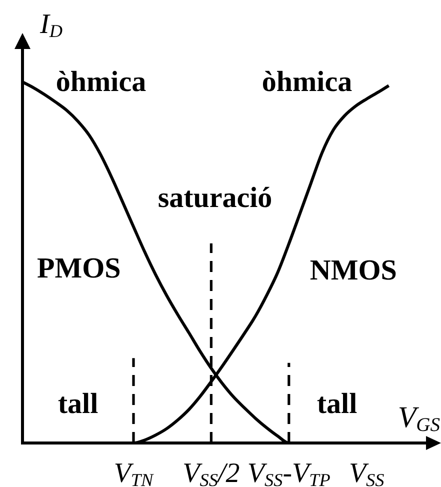  I want to click on annotation: saturació, so click(215, 198).